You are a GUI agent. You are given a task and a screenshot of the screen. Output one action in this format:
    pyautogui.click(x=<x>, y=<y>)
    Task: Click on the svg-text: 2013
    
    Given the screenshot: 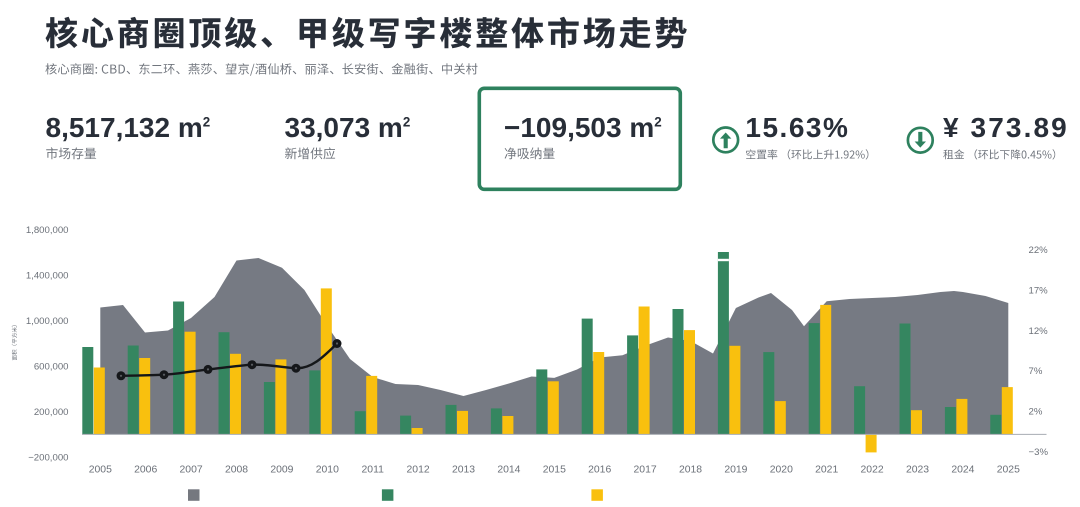 What is the action you would take?
    pyautogui.click(x=463, y=470)
    